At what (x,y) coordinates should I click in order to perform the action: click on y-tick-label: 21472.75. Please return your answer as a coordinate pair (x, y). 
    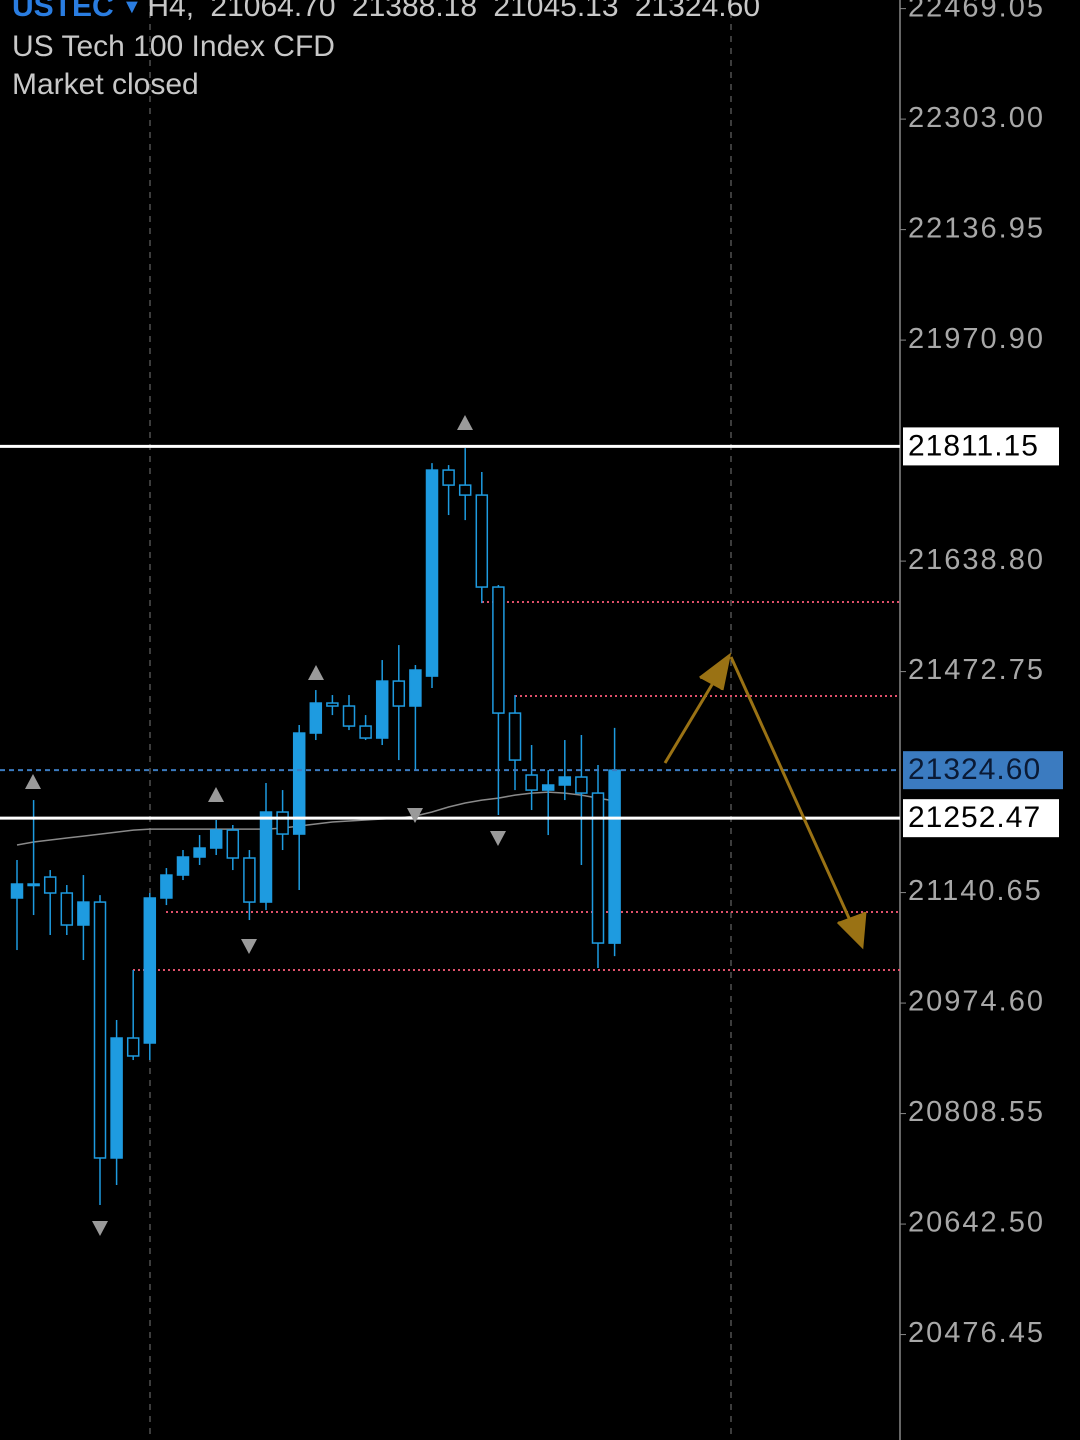
    Looking at the image, I should click on (976, 670).